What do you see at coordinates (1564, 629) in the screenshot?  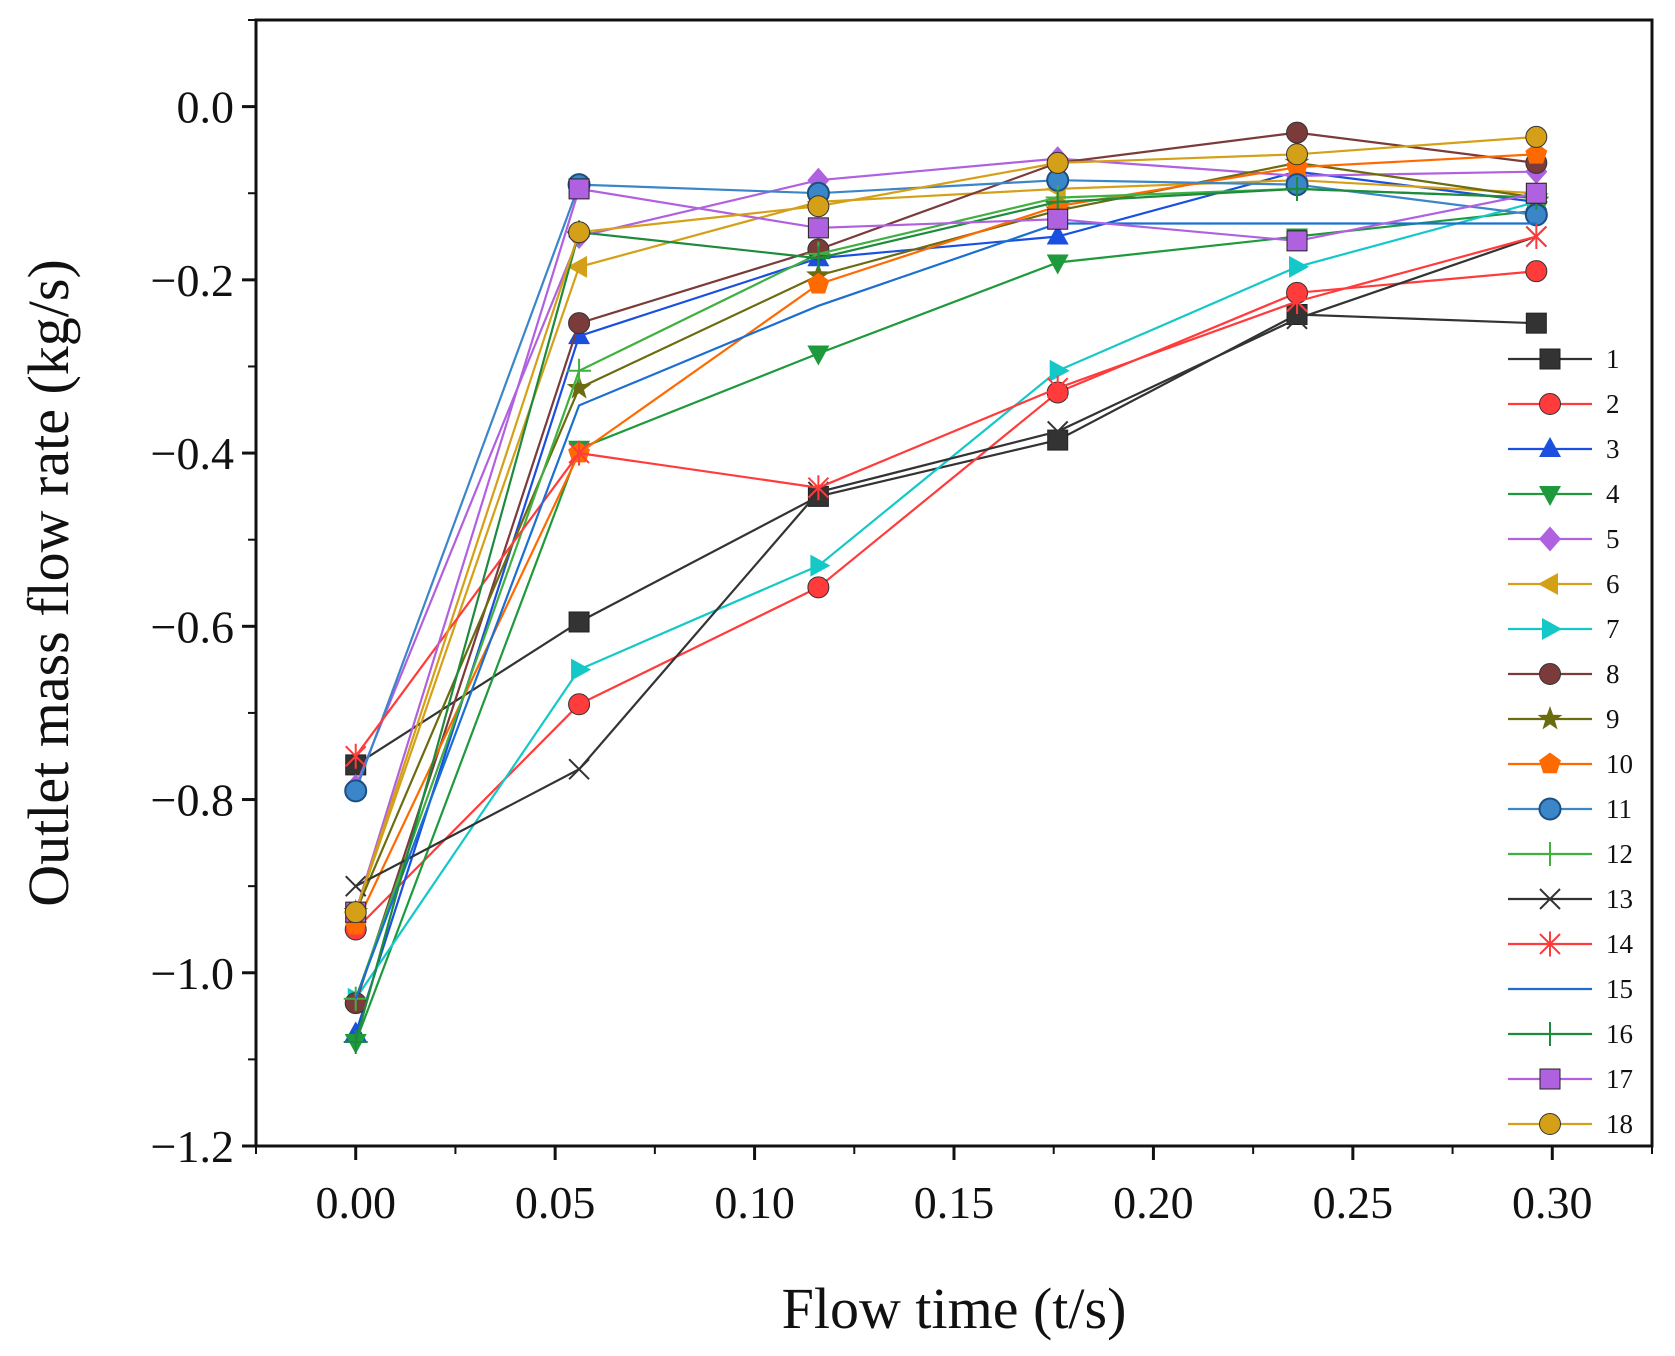 I see `legend-item-7: 7` at bounding box center [1564, 629].